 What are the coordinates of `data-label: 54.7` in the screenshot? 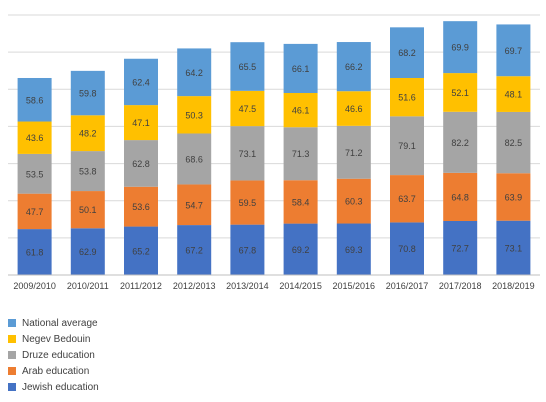 It's located at (194, 205).